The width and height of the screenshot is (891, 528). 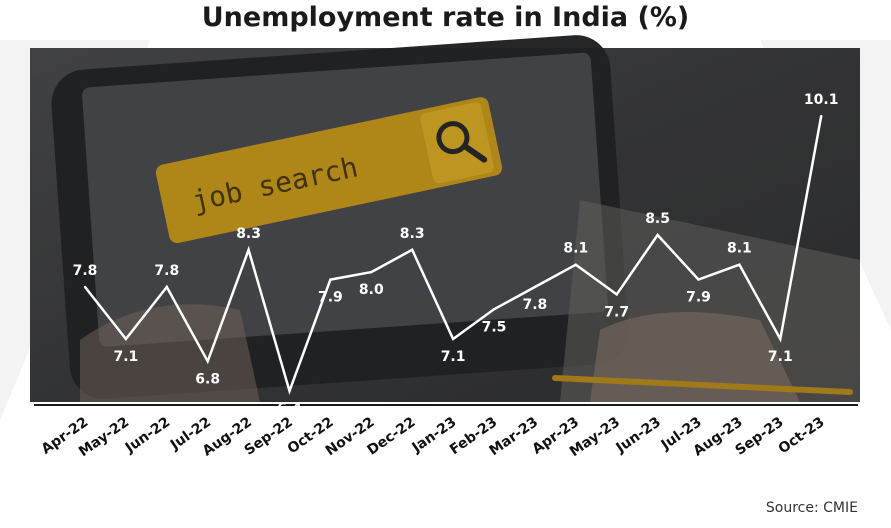 What do you see at coordinates (329, 170) in the screenshot?
I see `search-bar: job search` at bounding box center [329, 170].